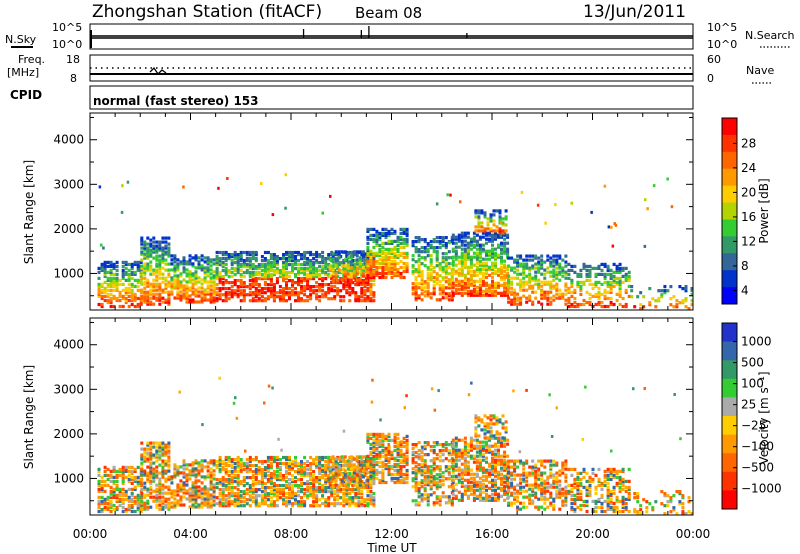 The image size is (800, 554). What do you see at coordinates (757, 468) in the screenshot?
I see `colorbar-tick-label: −500` at bounding box center [757, 468].